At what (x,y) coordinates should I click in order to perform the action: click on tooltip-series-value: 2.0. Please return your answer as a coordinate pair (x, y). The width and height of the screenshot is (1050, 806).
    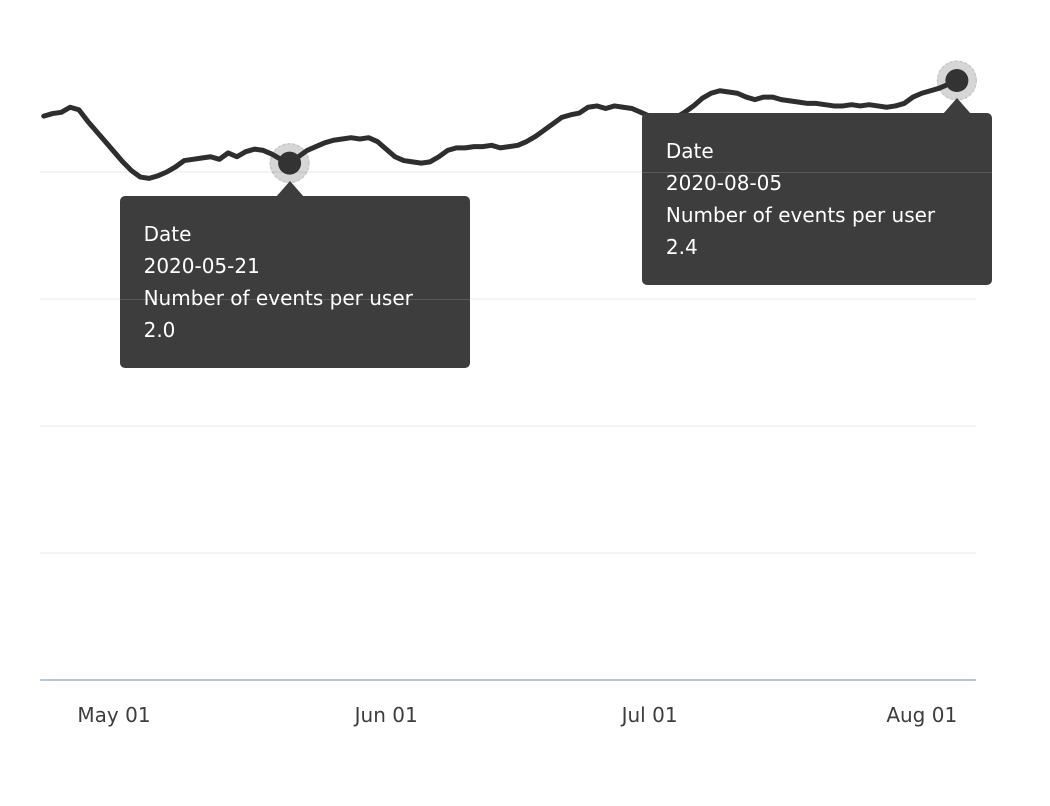
    Looking at the image, I should click on (159, 330).